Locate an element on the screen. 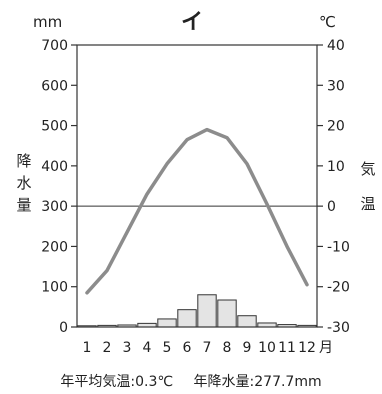 The height and width of the screenshot is (394, 382). month-tick-label: 2 is located at coordinates (107, 348).